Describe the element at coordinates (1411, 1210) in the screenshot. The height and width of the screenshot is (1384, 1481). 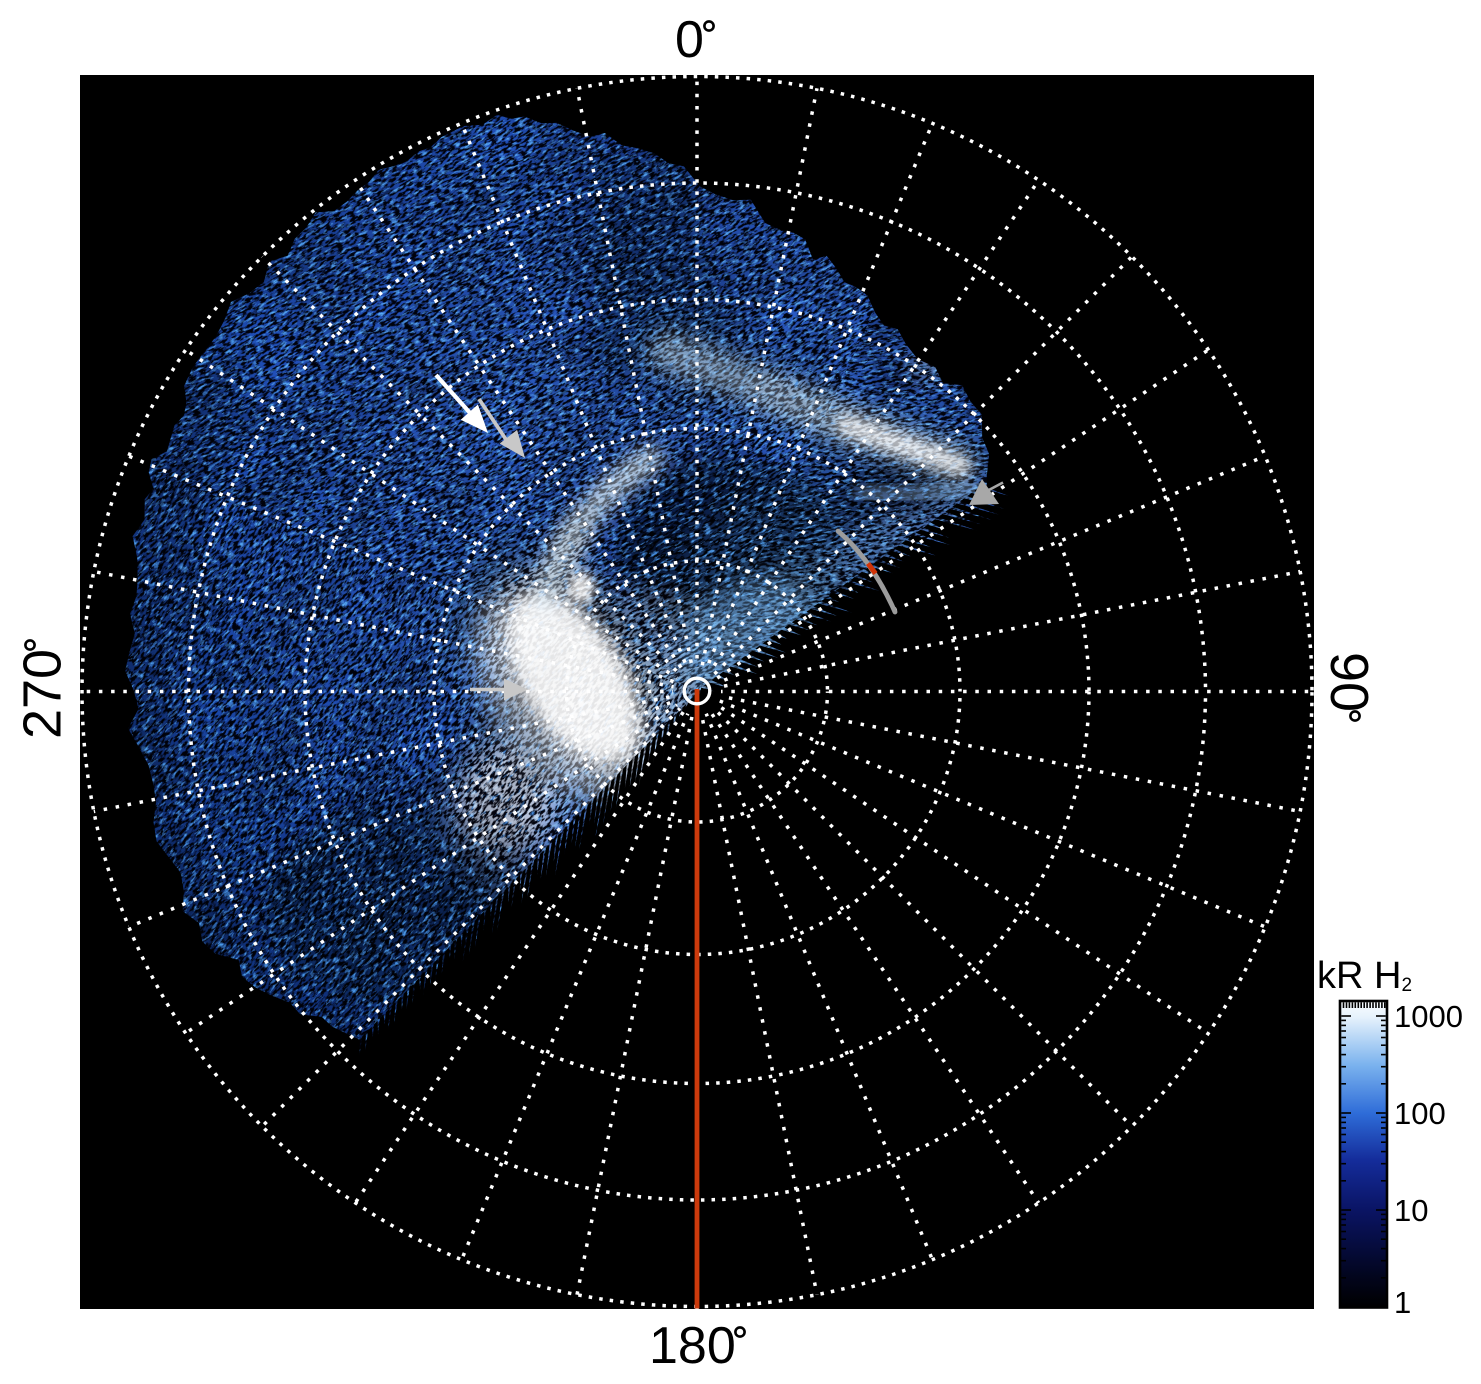
I see `svg-text: 10` at that location.